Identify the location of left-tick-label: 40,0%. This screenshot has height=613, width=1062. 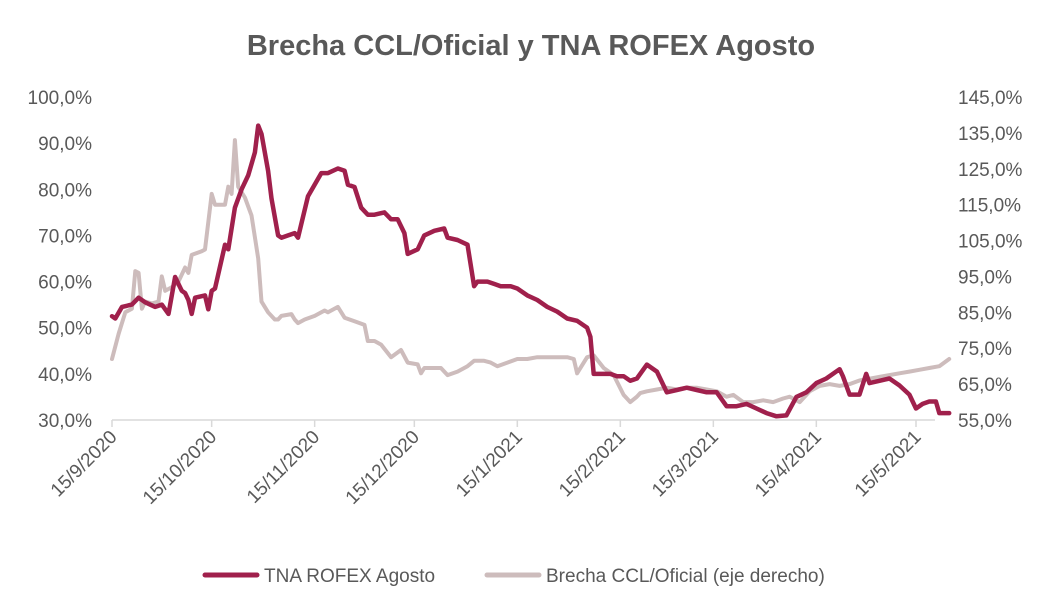
(65, 375).